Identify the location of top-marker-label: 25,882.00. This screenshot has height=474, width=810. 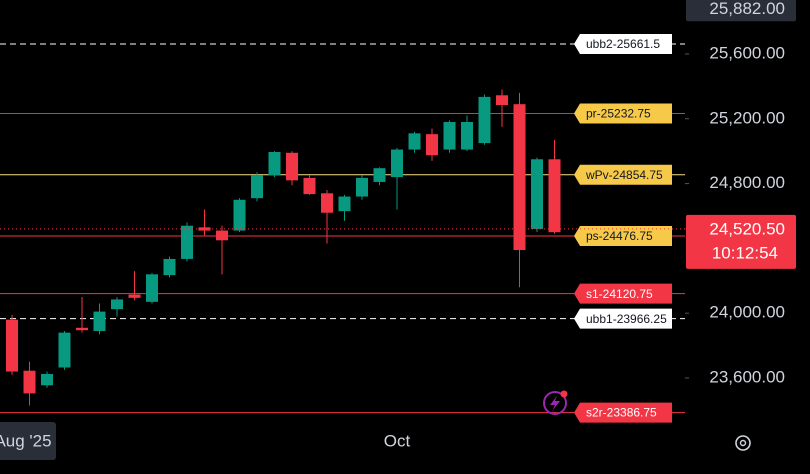
(747, 9).